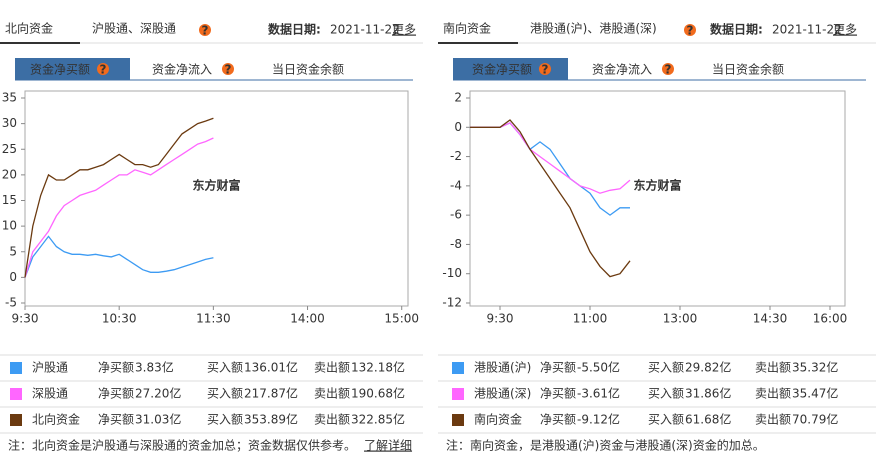 The width and height of the screenshot is (876, 463). What do you see at coordinates (770, 319) in the screenshot?
I see `x-tick-label: 14:30` at bounding box center [770, 319].